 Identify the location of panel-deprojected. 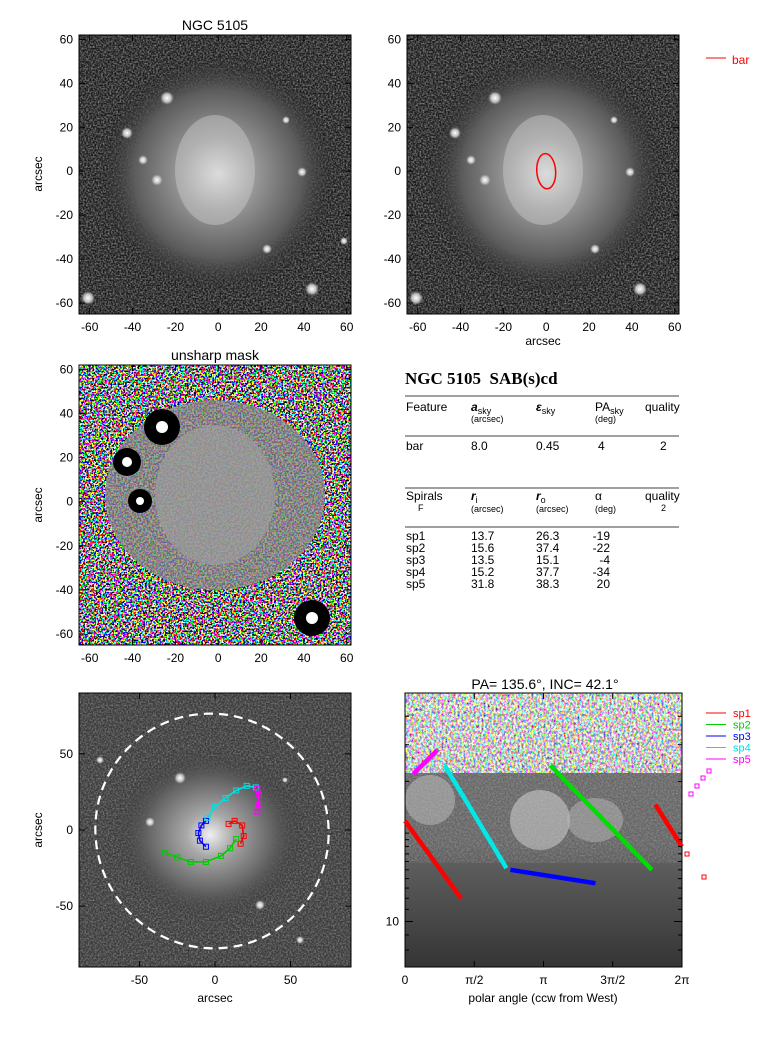
(215, 830).